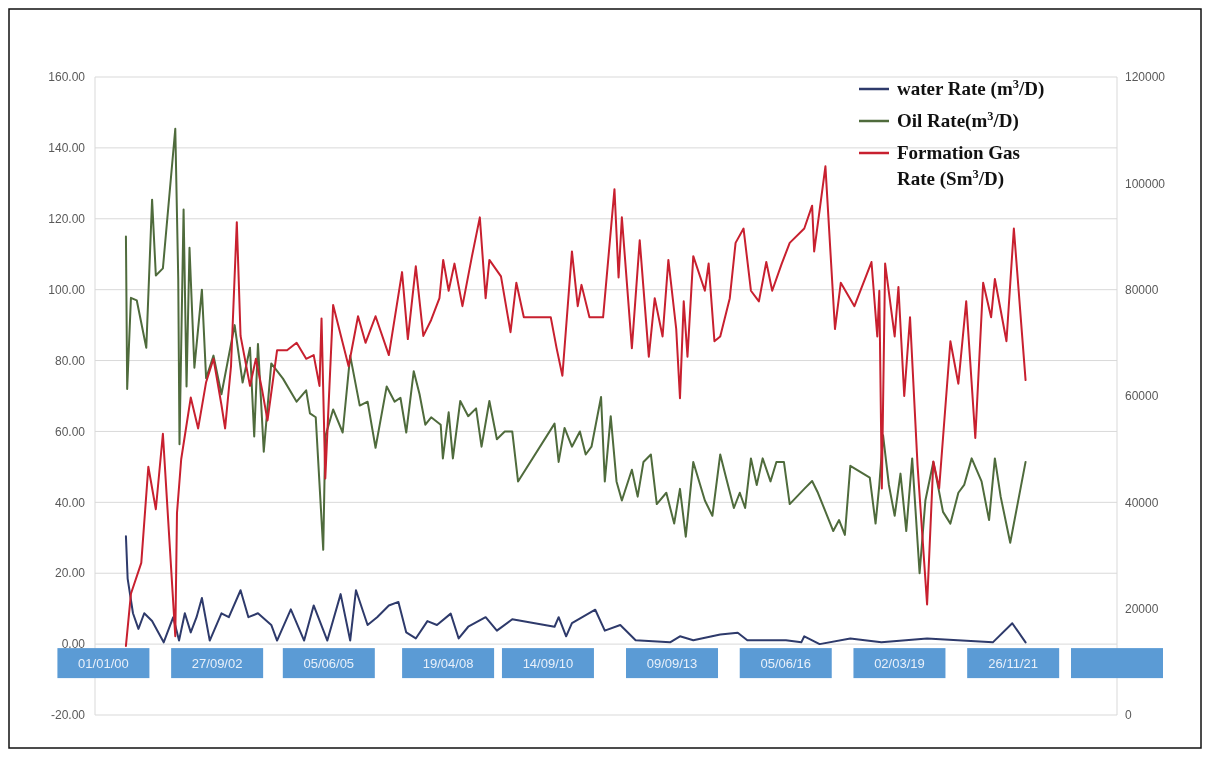 The width and height of the screenshot is (1210, 757). What do you see at coordinates (70, 360) in the screenshot?
I see `y-tick-label: 80.00` at bounding box center [70, 360].